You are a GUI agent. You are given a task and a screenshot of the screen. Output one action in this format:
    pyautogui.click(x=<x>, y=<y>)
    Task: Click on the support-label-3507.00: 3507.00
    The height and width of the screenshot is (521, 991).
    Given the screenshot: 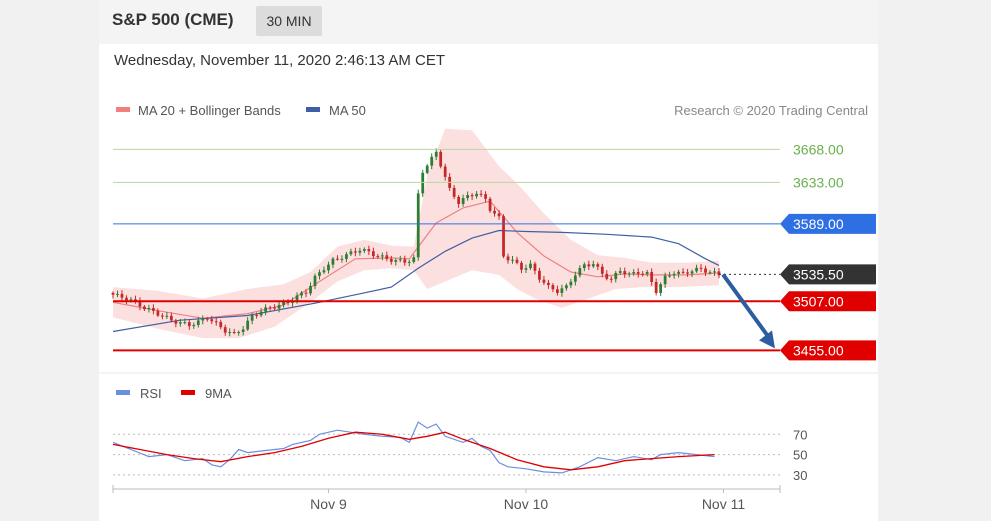 What is the action you would take?
    pyautogui.click(x=818, y=301)
    